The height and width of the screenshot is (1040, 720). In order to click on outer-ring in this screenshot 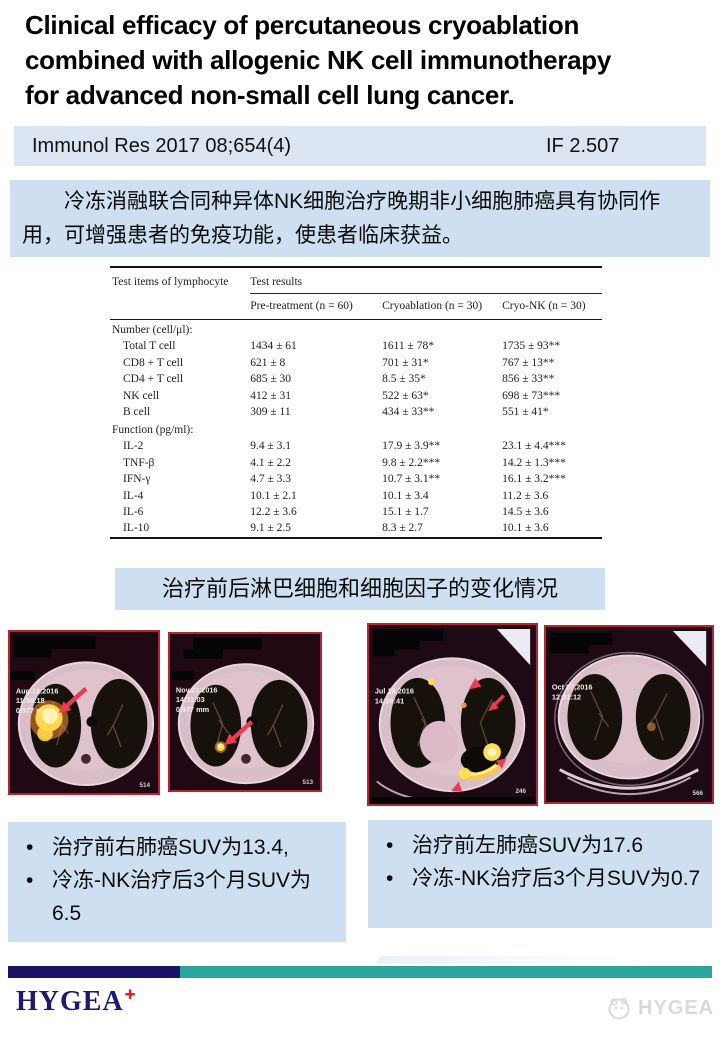, I will do `click(629, 719)`.